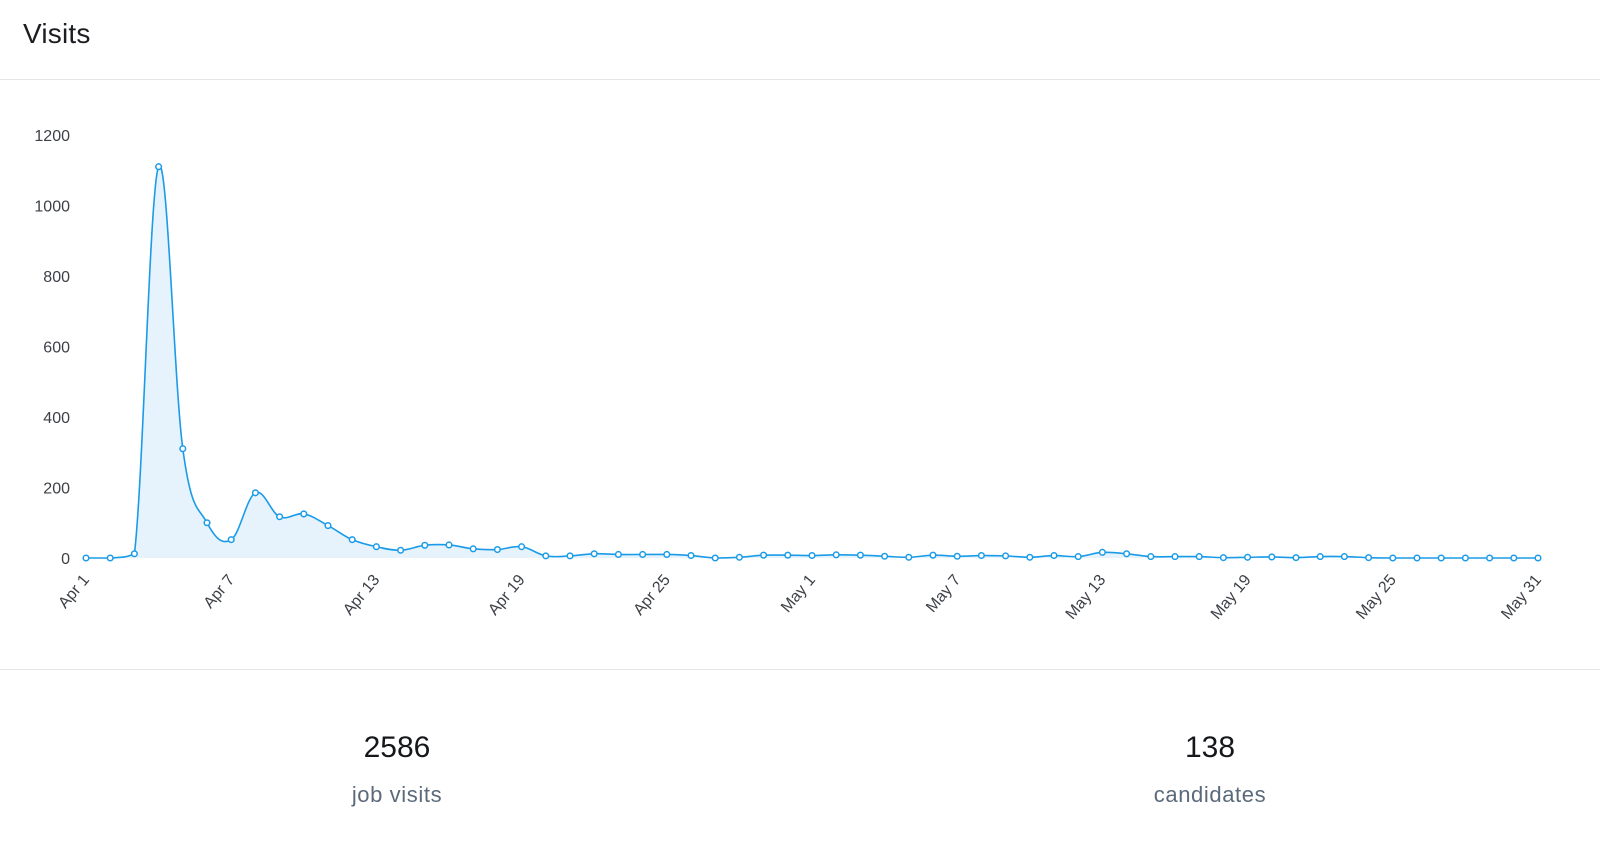 The image size is (1600, 858). Describe the element at coordinates (56, 489) in the screenshot. I see `y-tick-label: 200` at that location.